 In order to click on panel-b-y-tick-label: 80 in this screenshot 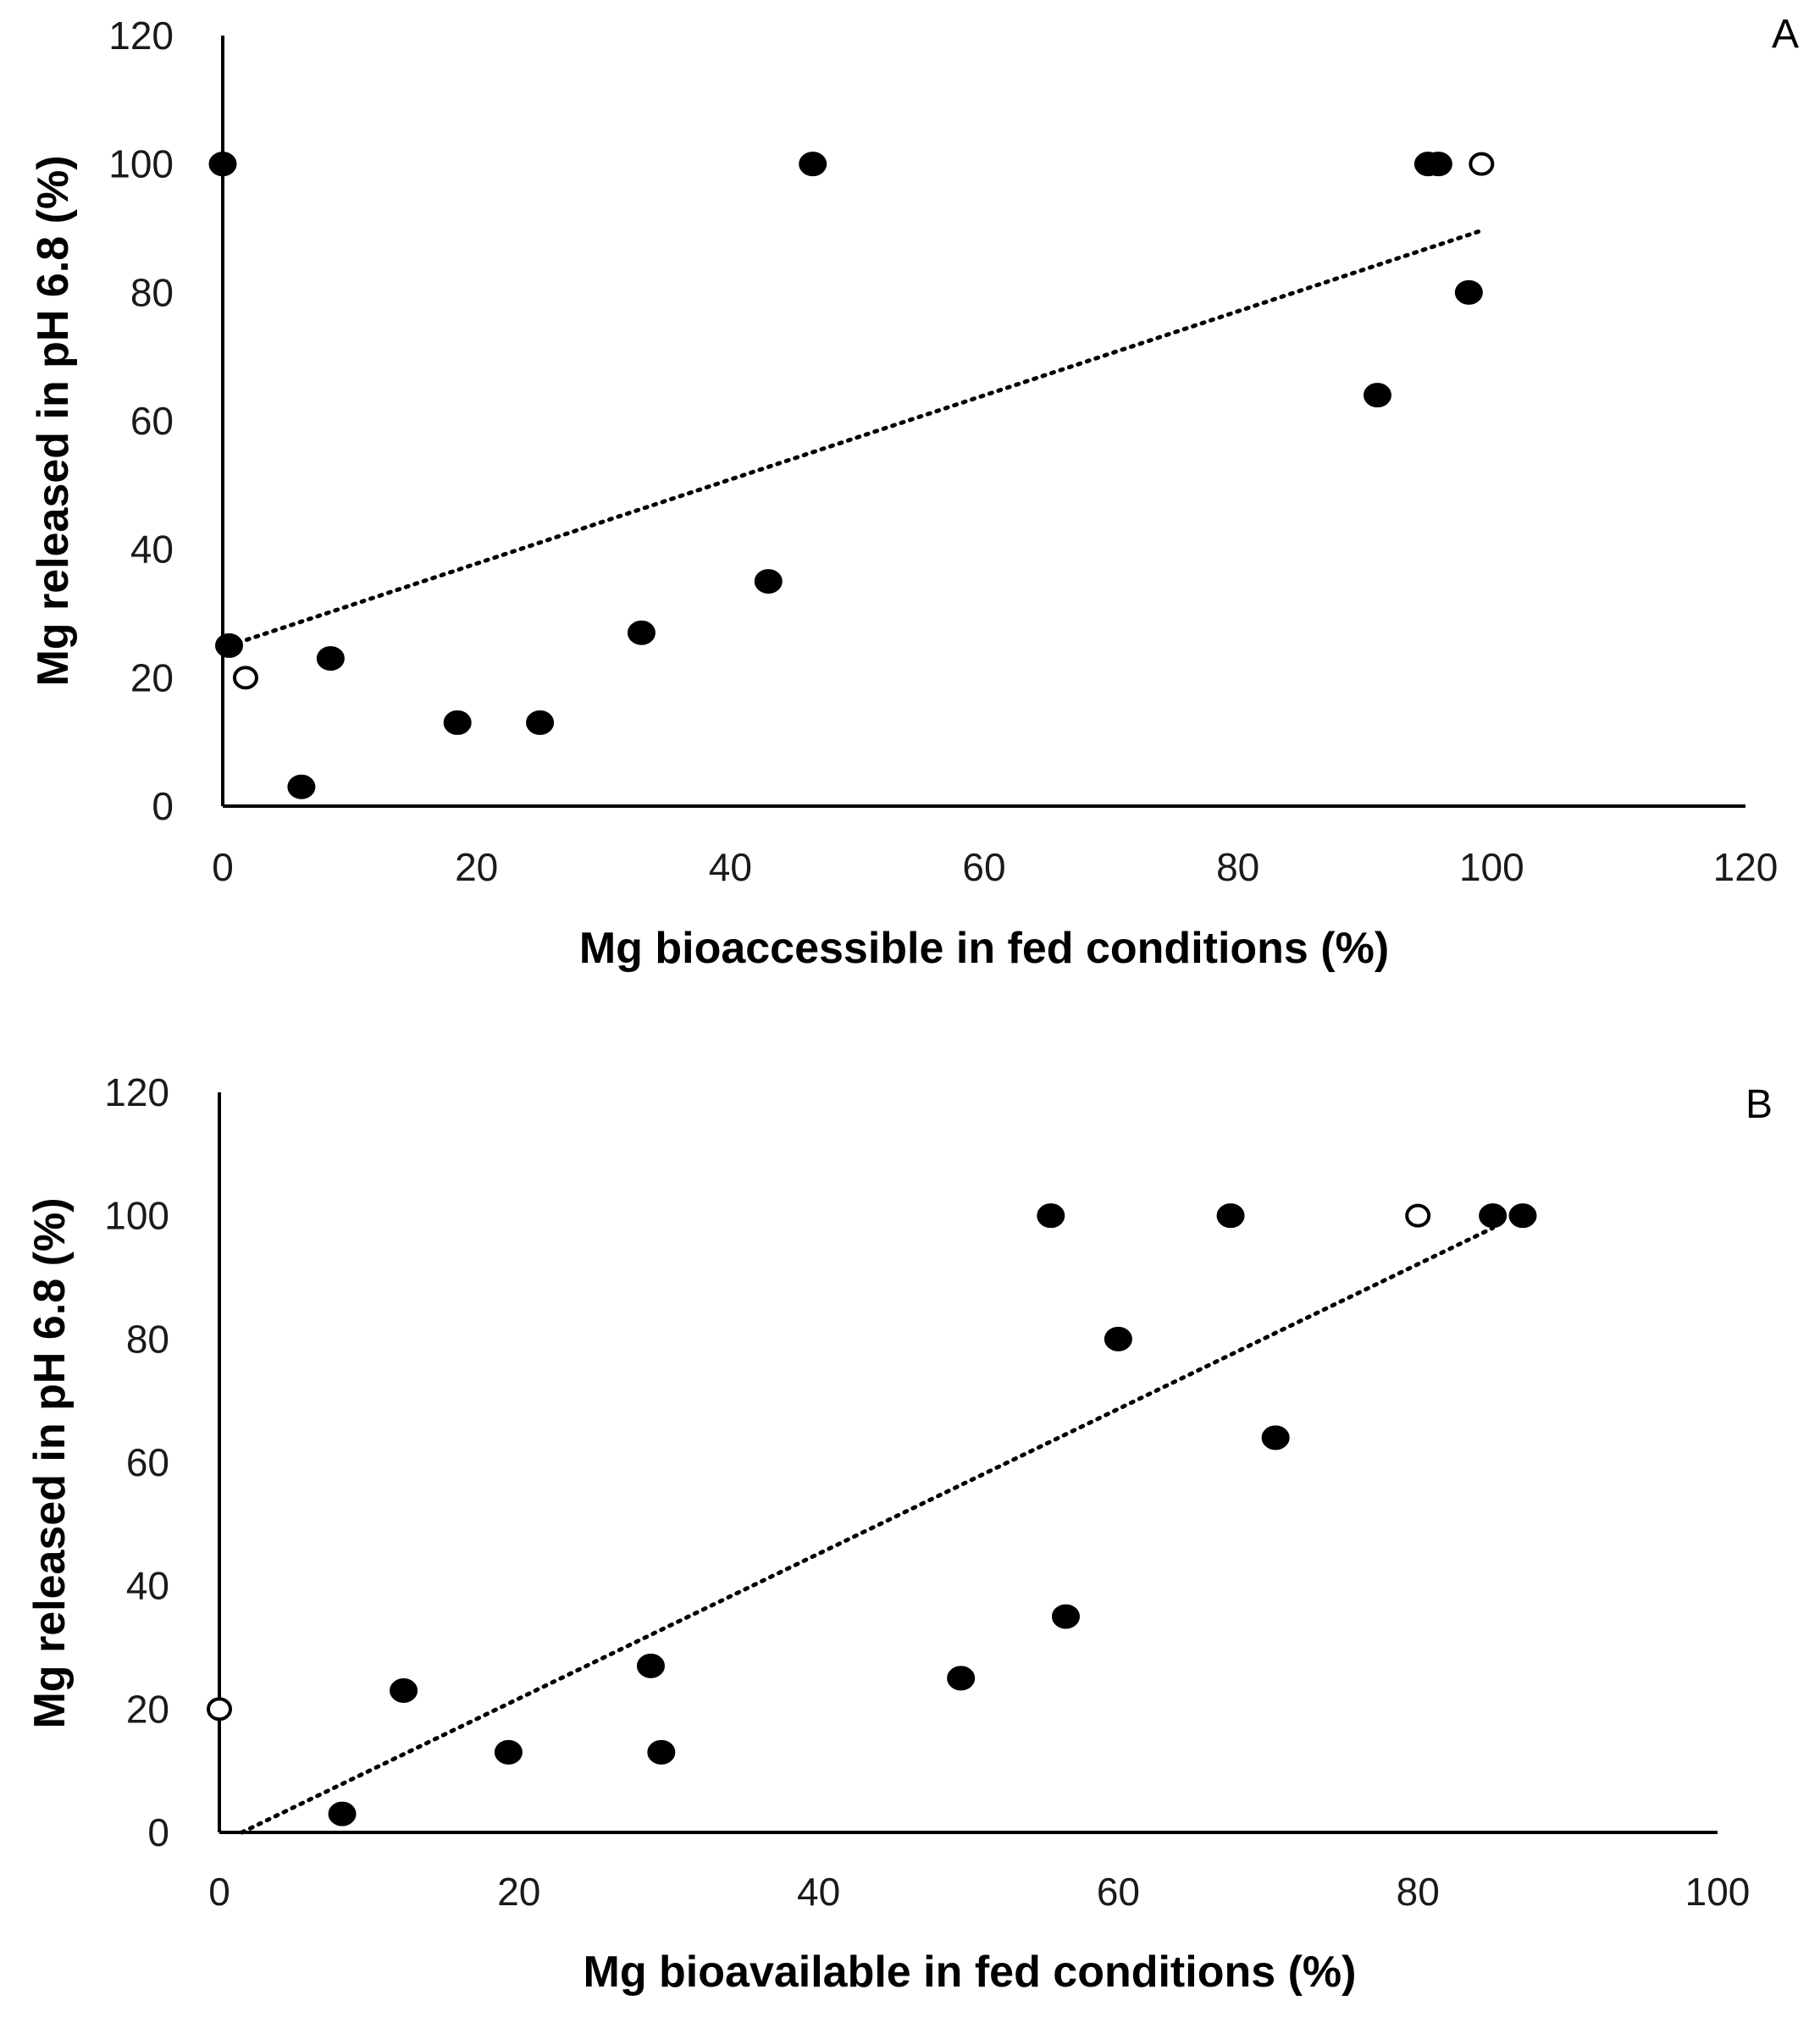, I will do `click(148, 1339)`.